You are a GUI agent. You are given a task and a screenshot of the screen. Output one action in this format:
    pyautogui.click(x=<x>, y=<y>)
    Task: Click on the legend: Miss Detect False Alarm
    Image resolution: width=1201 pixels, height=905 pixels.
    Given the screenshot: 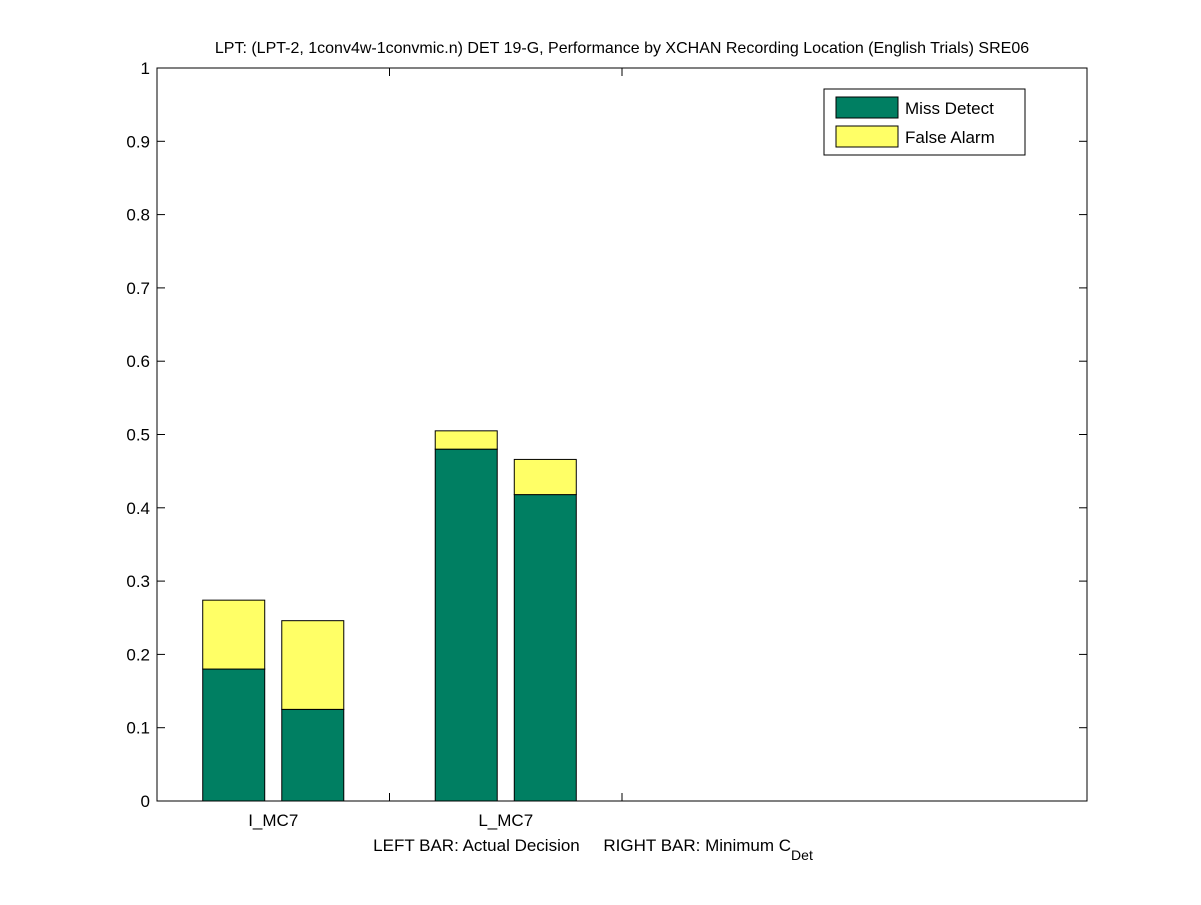 What is the action you would take?
    pyautogui.click(x=924, y=122)
    